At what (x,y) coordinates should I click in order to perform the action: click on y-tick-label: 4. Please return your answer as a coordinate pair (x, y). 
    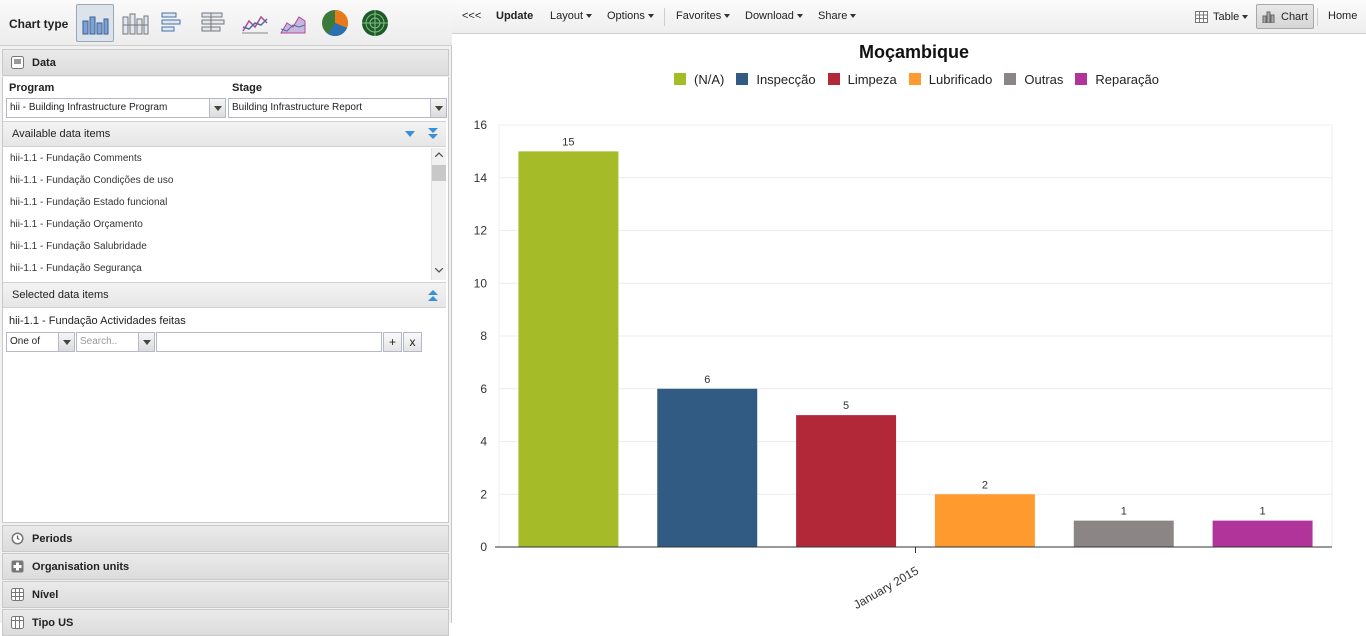
    Looking at the image, I should click on (483, 442).